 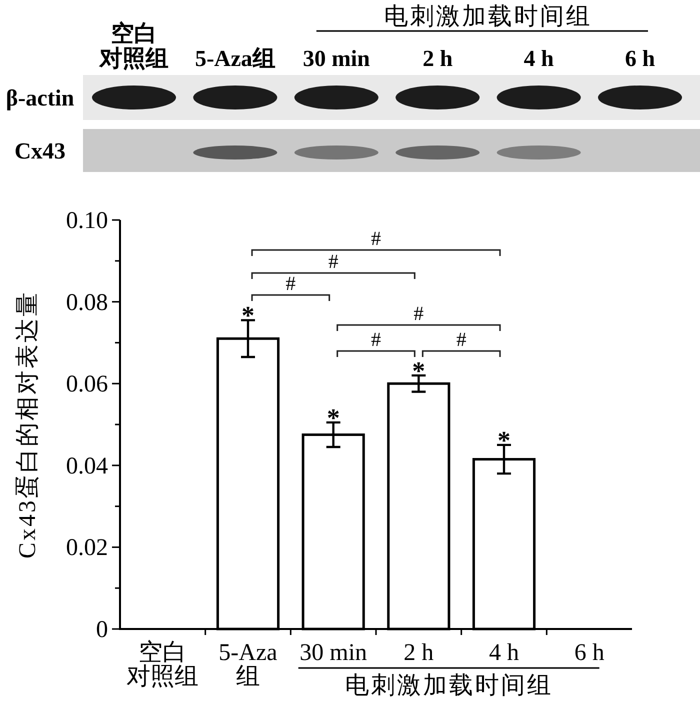 What do you see at coordinates (28, 424) in the screenshot?
I see `y-axis-title: Cx43蛋白的相对表达量` at bounding box center [28, 424].